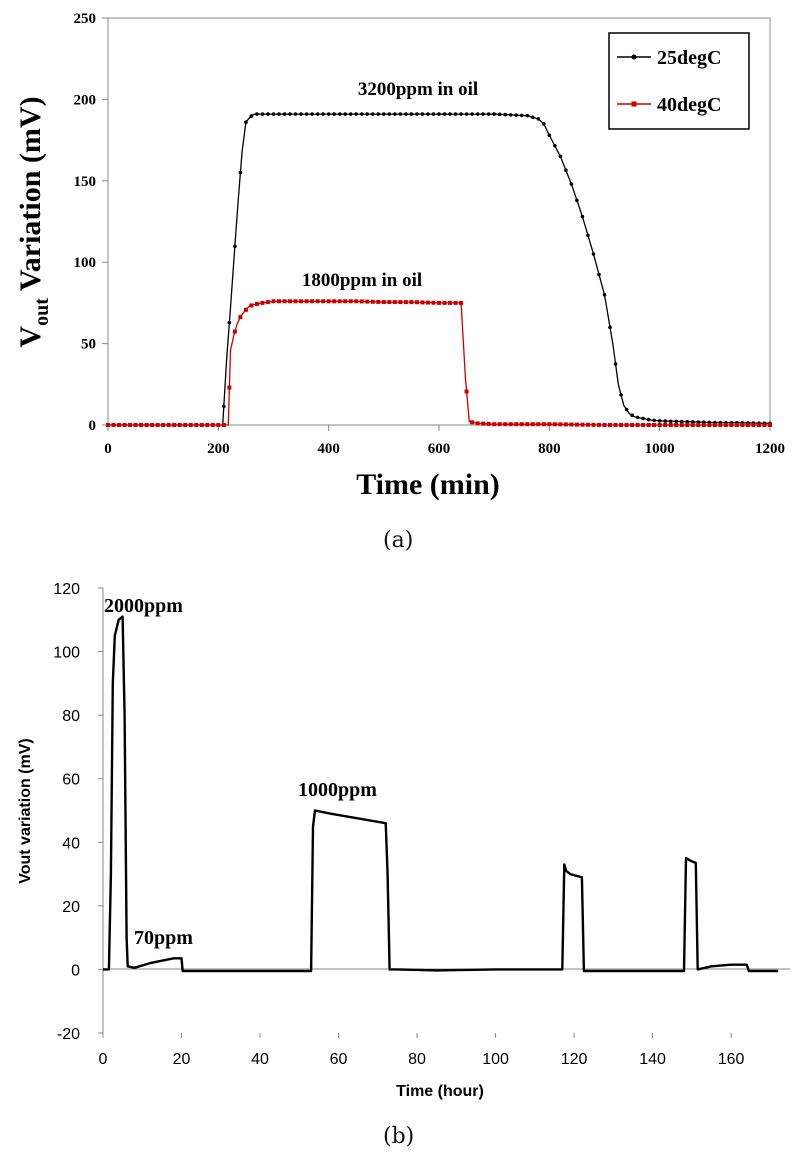 This screenshot has width=800, height=1166. Describe the element at coordinates (103, 1059) in the screenshot. I see `chart-b-x-tick-label: 0` at that location.